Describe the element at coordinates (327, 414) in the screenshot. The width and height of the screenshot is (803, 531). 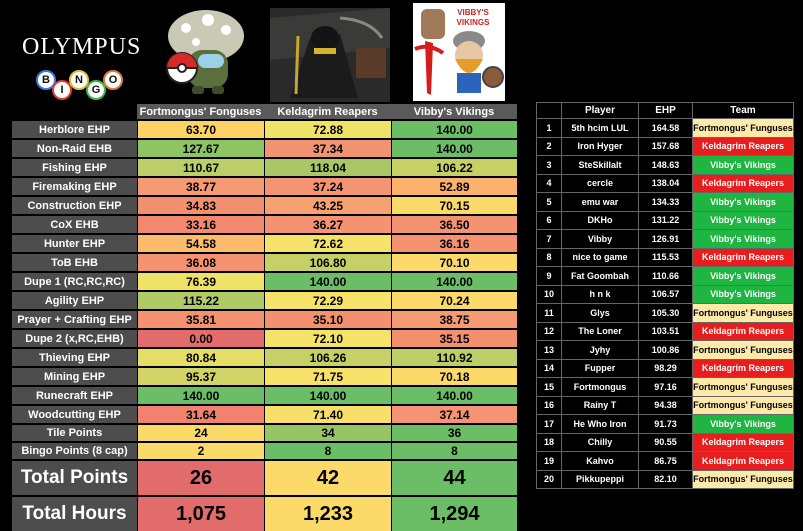
I see `score-cell: 71.40` at that location.